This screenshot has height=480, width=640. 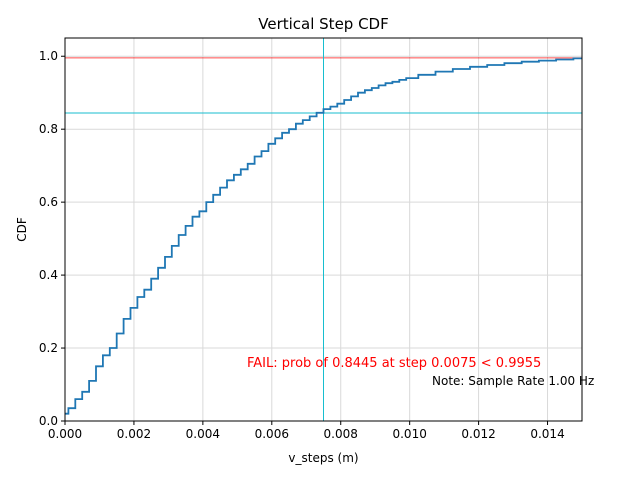 What do you see at coordinates (48, 202) in the screenshot?
I see `y-tick-label: 0.6` at bounding box center [48, 202].